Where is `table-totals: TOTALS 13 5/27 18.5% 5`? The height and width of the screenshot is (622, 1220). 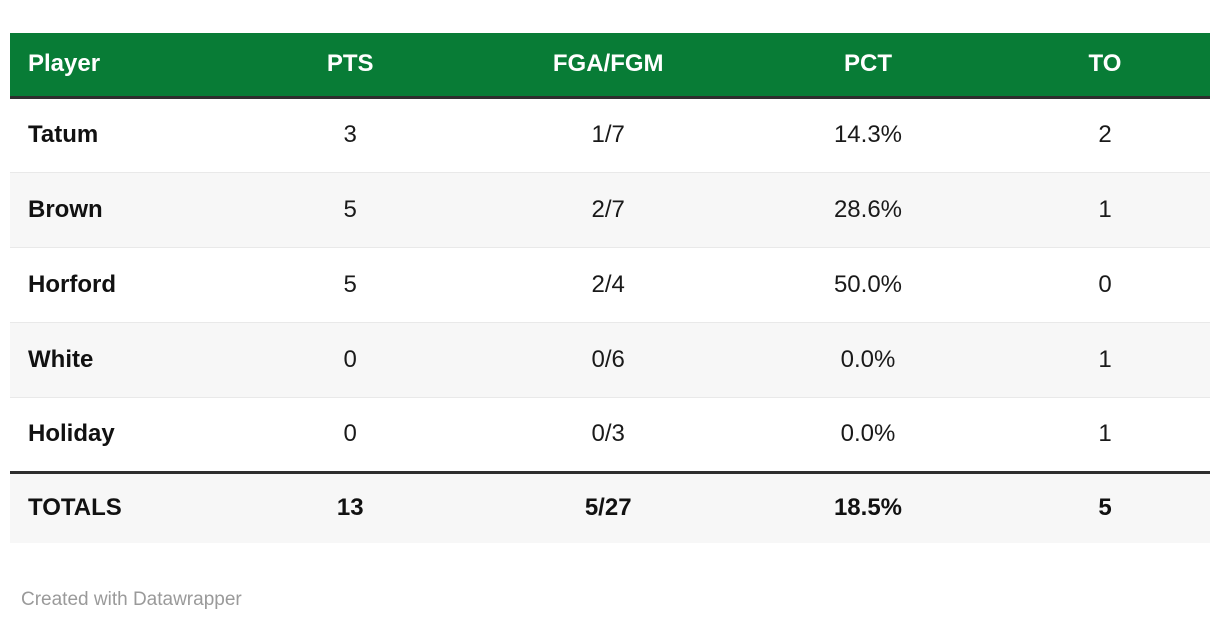 table-totals: TOTALS 13 5/27 18.5% 5 is located at coordinates (610, 506).